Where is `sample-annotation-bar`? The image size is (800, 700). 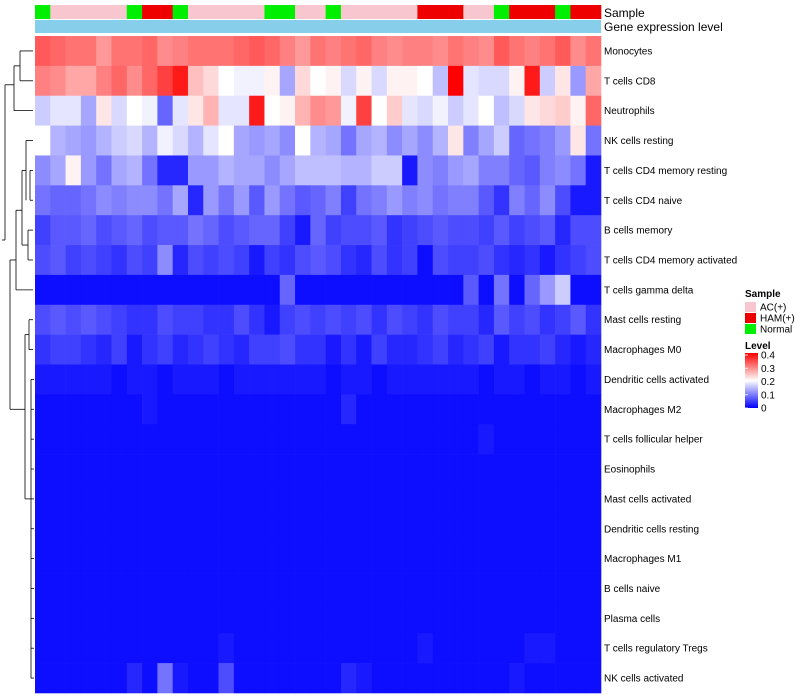
sample-annotation-bar is located at coordinates (318, 12).